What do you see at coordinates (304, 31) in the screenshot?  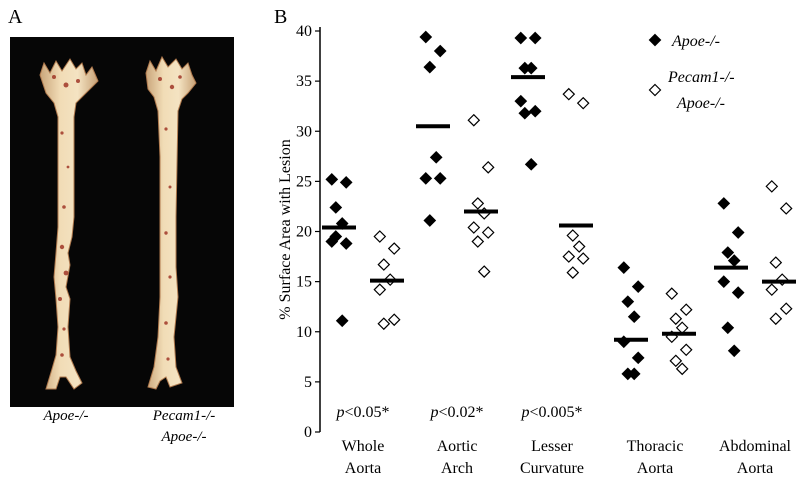 I see `y-tick-label-40: 40` at bounding box center [304, 31].